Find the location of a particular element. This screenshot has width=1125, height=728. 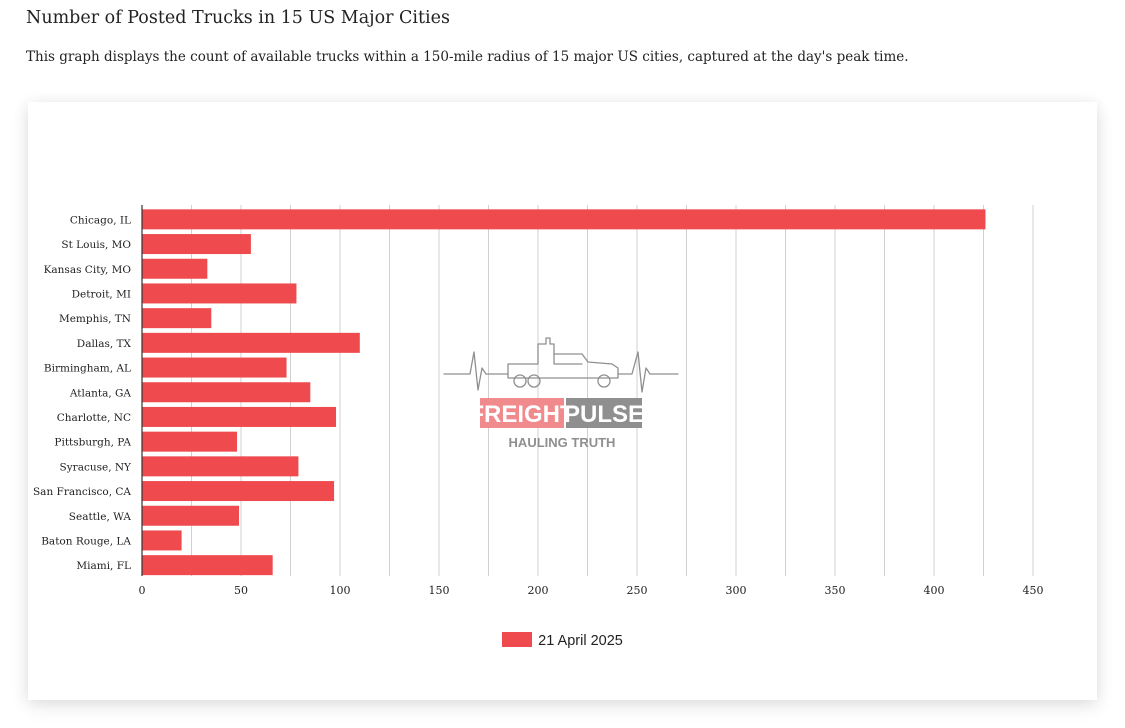

category-label: Miami, FL is located at coordinates (103, 566).